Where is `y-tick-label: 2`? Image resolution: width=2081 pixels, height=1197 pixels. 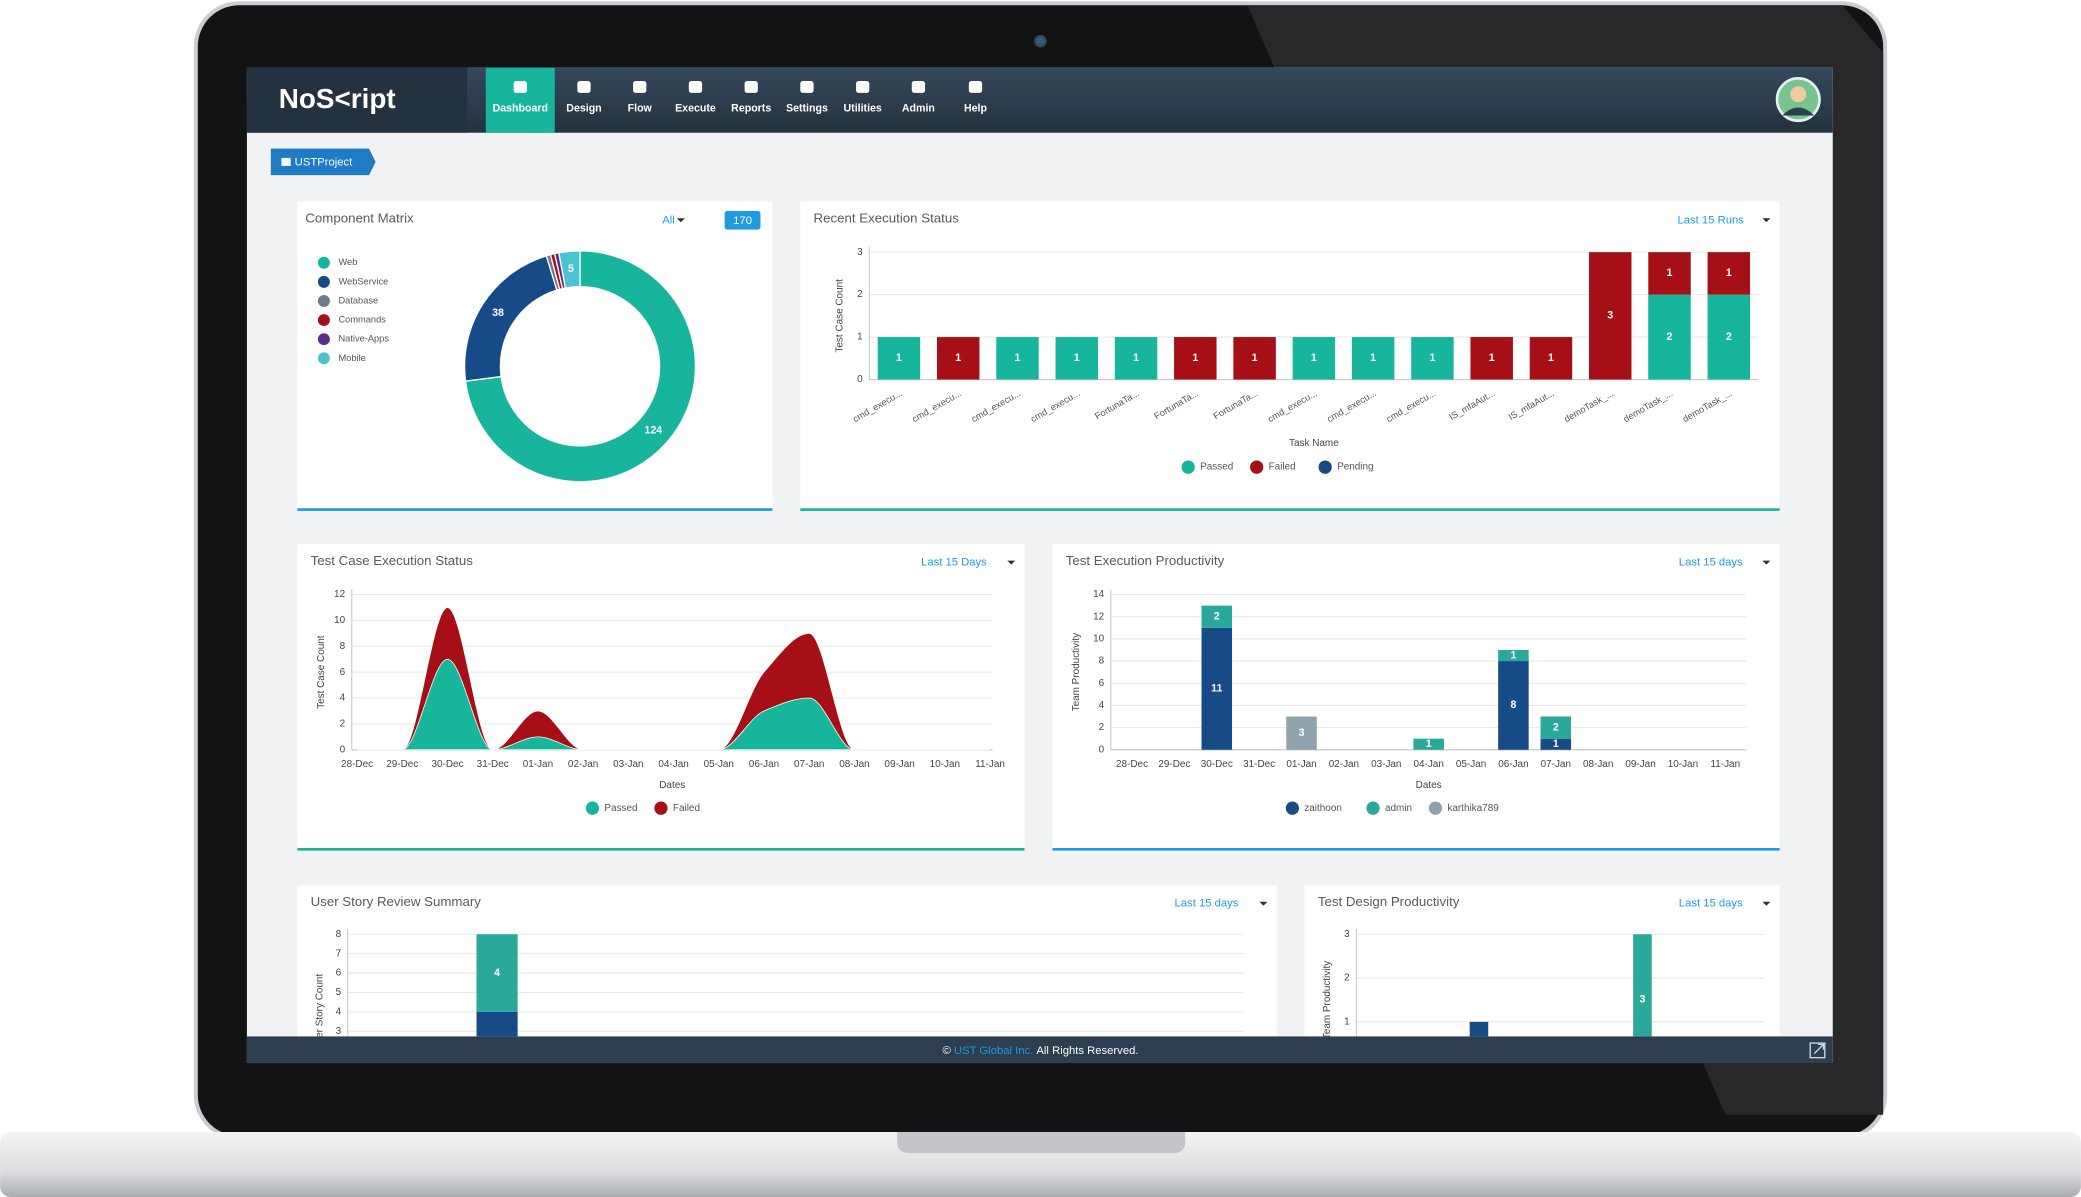 y-tick-label: 2 is located at coordinates (1102, 727).